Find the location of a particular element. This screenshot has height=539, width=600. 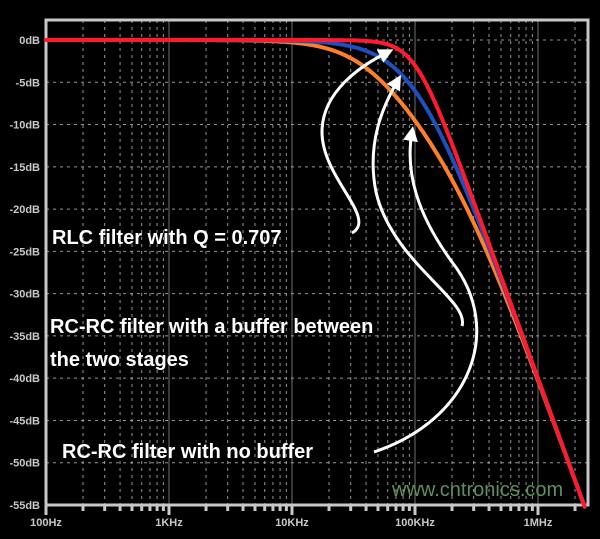

y-tick-label: 0dB is located at coordinates (29, 41).